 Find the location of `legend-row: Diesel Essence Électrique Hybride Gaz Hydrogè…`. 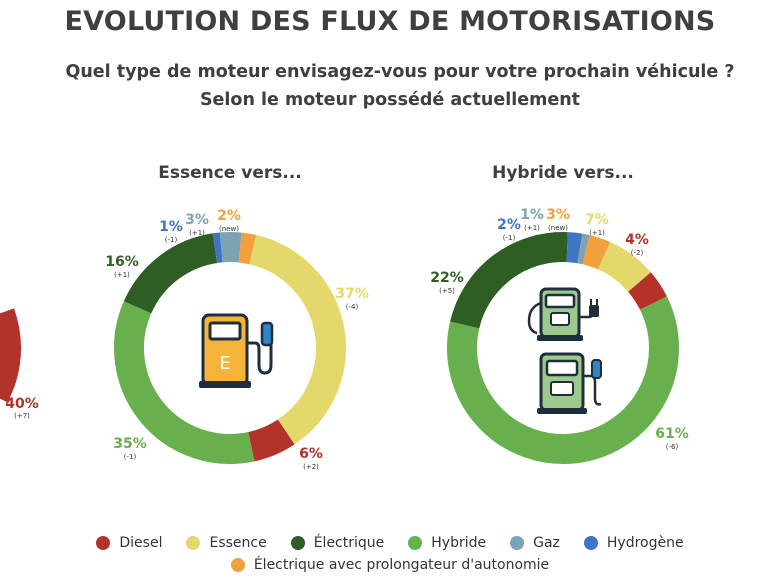

legend-row: Diesel Essence Électrique Hybride Gaz Hydrogè… is located at coordinates (390, 543).